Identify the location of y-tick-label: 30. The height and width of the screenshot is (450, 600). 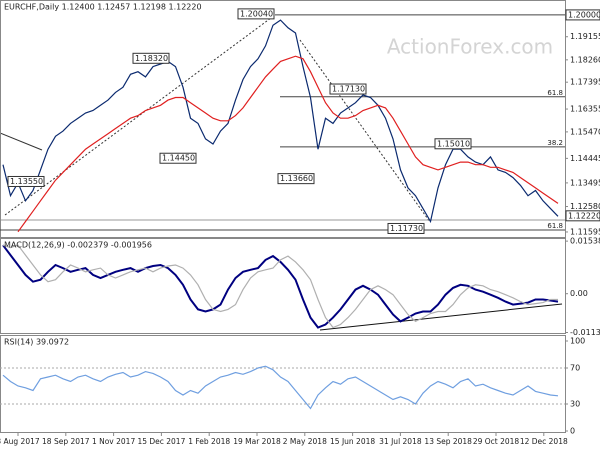
(575, 404).